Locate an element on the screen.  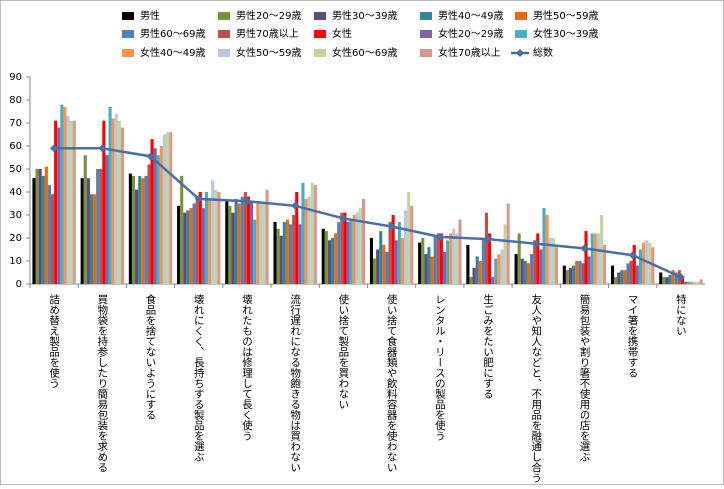
x-tick-label: マイ箸を携帯する is located at coordinates (633, 336).